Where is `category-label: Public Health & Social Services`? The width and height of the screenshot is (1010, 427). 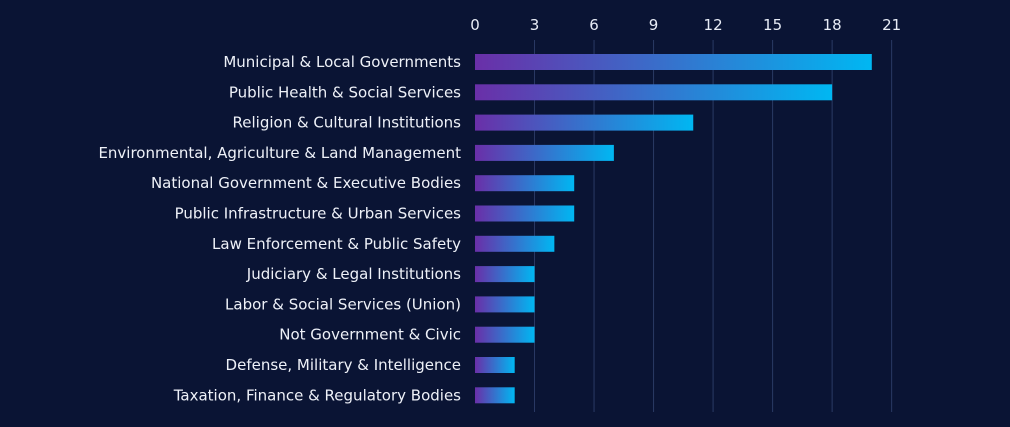 category-label: Public Health & Social Services is located at coordinates (345, 92).